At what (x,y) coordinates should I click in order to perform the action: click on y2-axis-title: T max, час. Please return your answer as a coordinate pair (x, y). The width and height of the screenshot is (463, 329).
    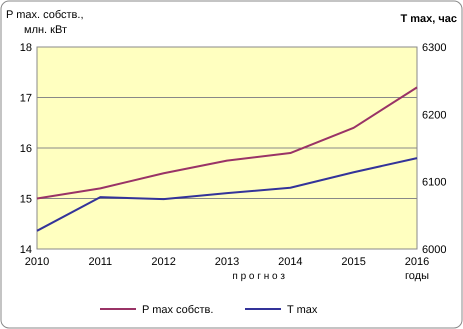
    Looking at the image, I should click on (428, 19).